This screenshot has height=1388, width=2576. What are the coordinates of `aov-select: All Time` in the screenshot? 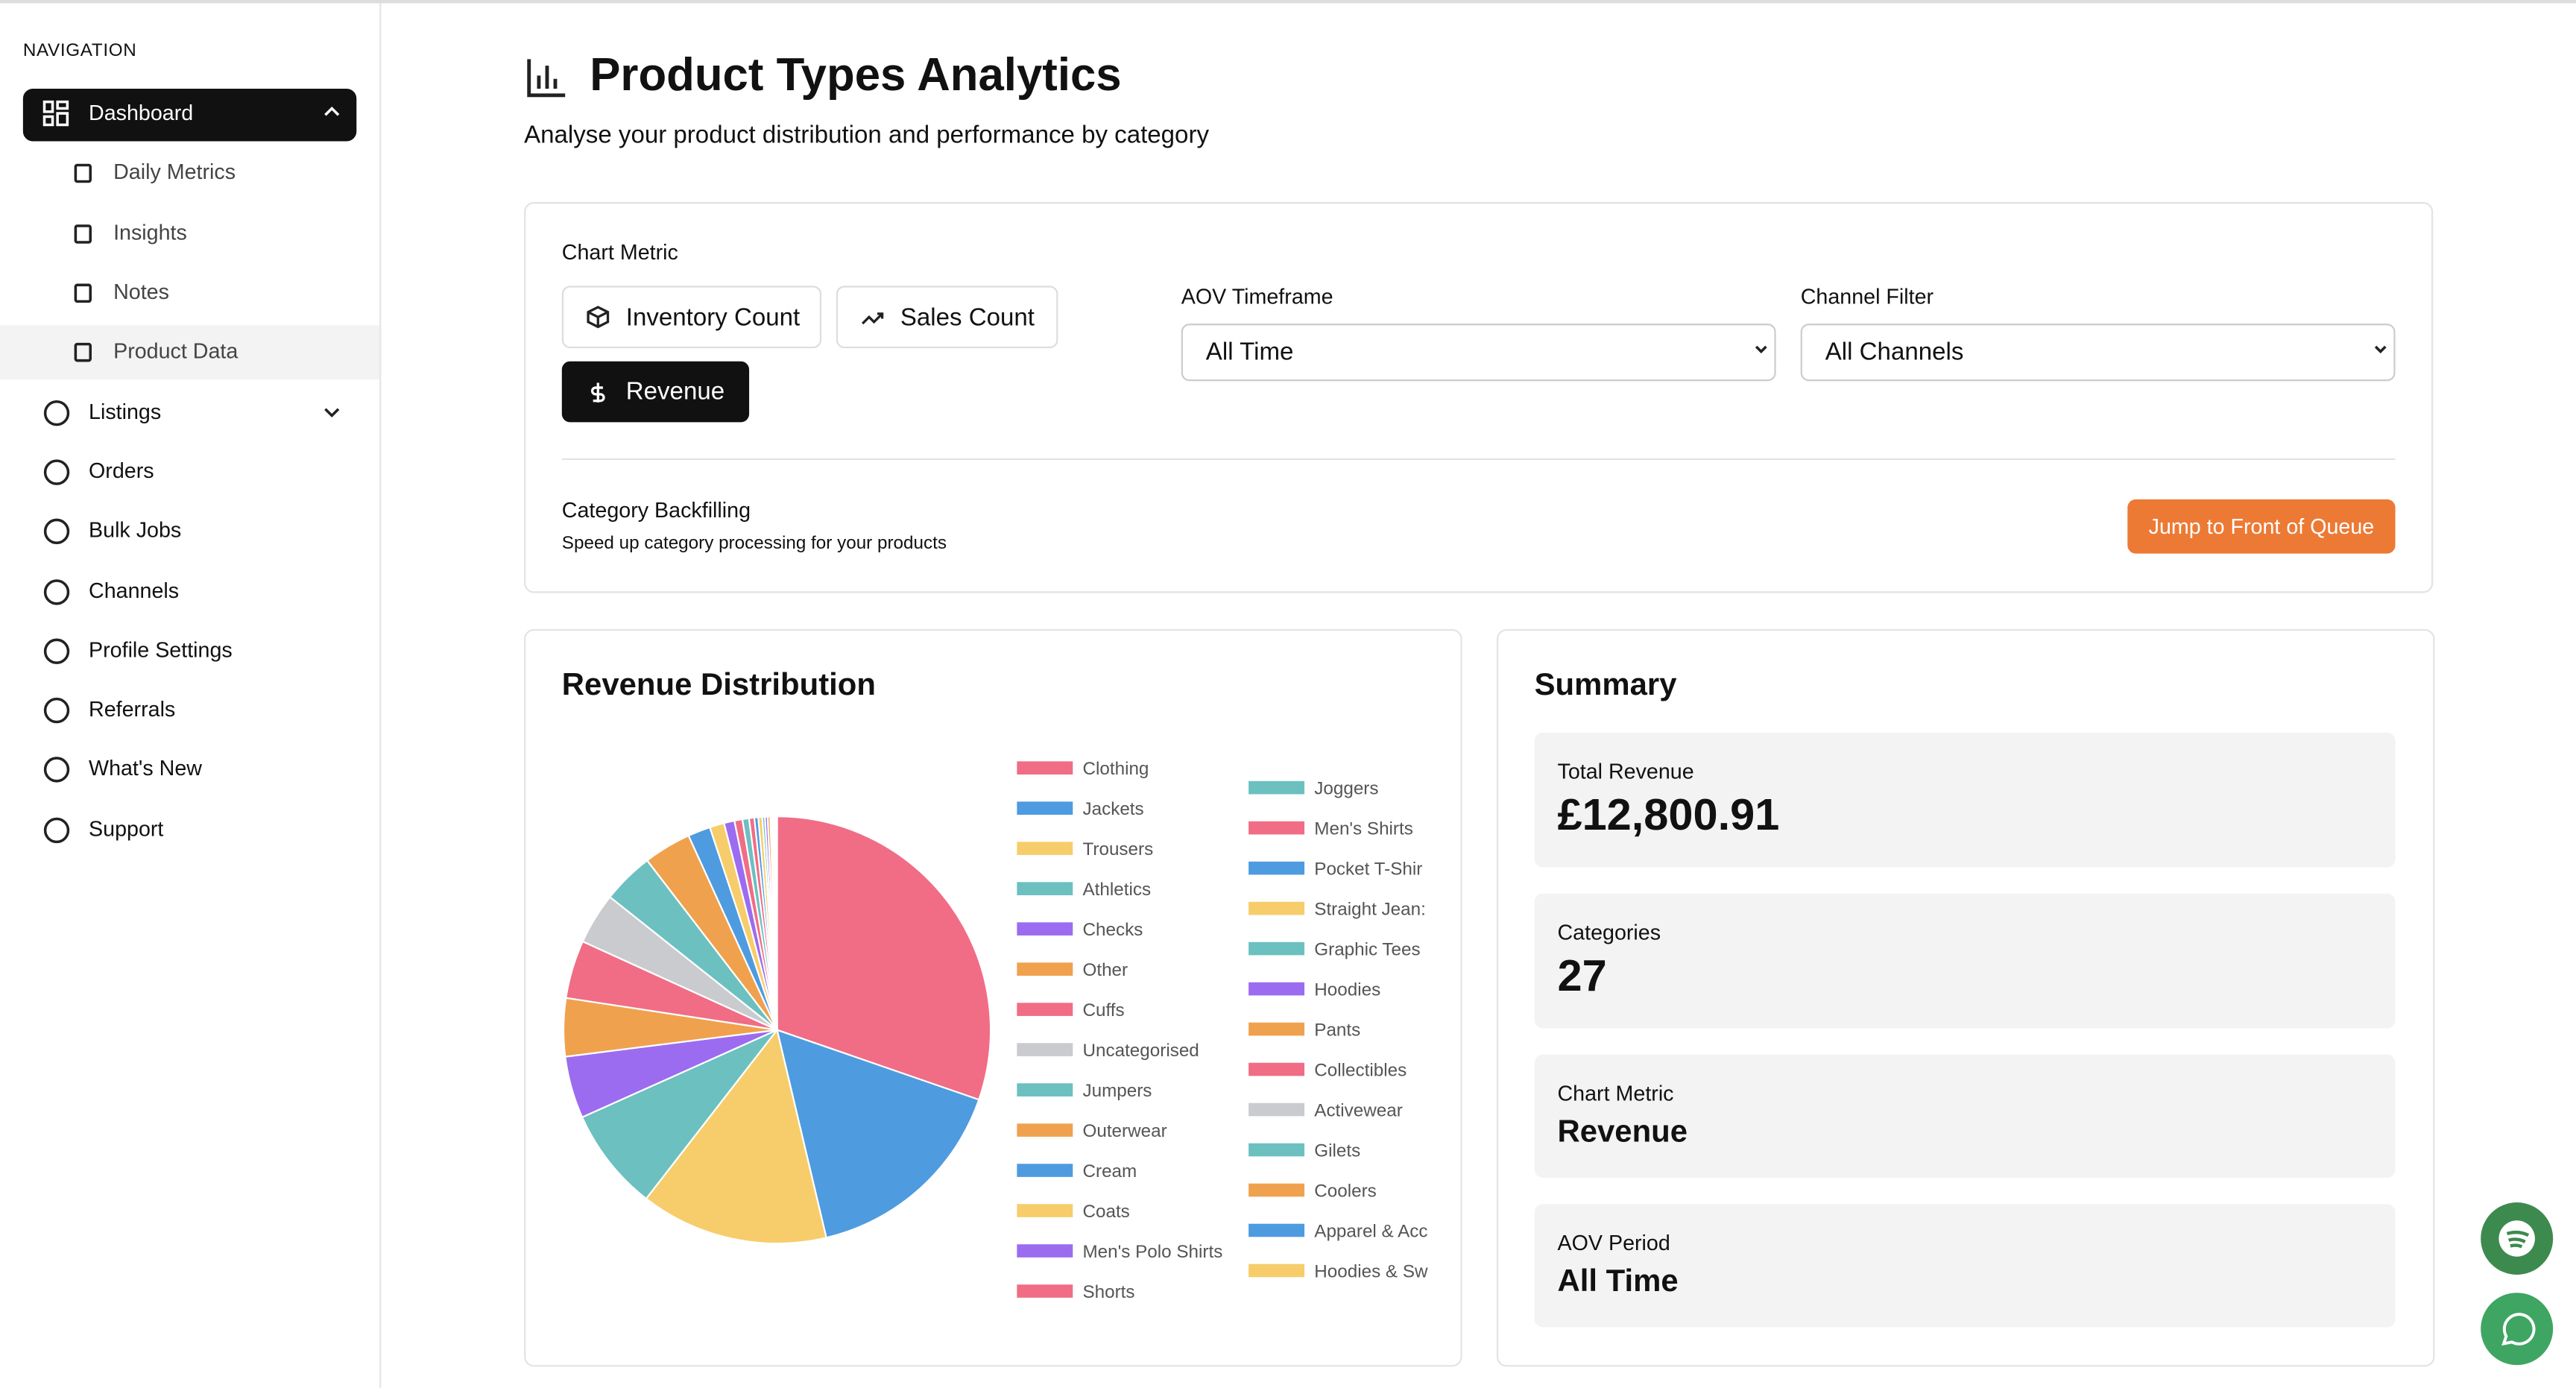 It's located at (1478, 353).